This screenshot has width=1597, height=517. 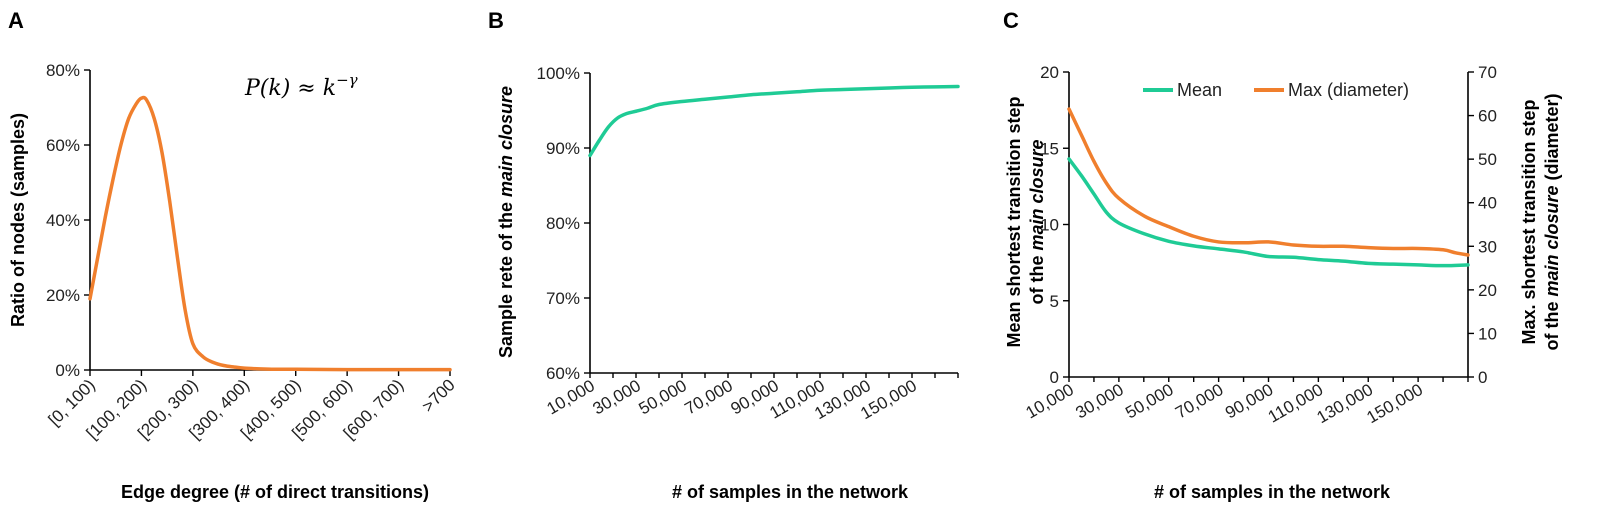 What do you see at coordinates (1487, 116) in the screenshot?
I see `panel-c-y-tick-label-right: 60` at bounding box center [1487, 116].